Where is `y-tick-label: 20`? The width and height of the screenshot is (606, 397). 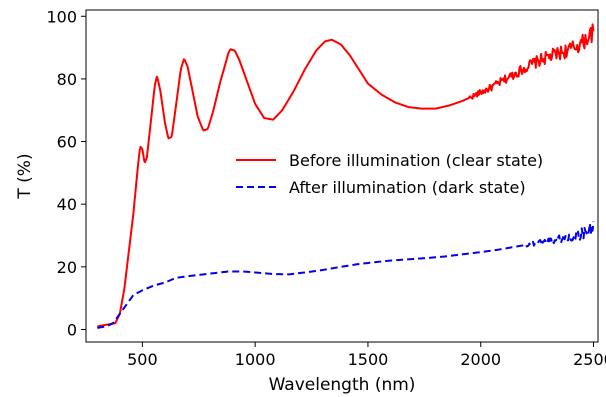
y-tick-label: 20 is located at coordinates (67, 267).